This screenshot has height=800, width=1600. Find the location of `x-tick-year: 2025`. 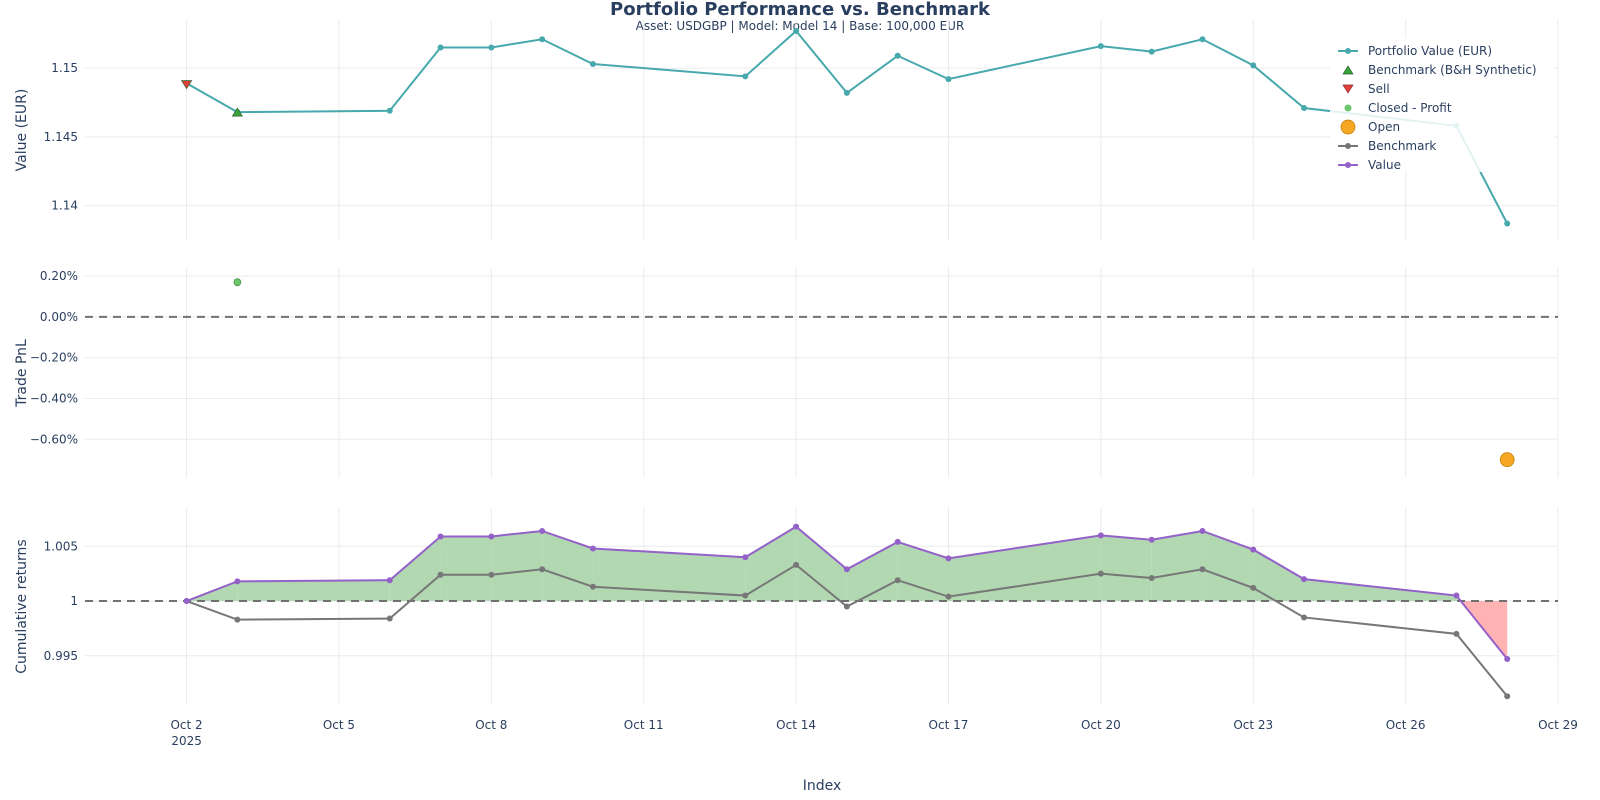

x-tick-year: 2025 is located at coordinates (186, 741).